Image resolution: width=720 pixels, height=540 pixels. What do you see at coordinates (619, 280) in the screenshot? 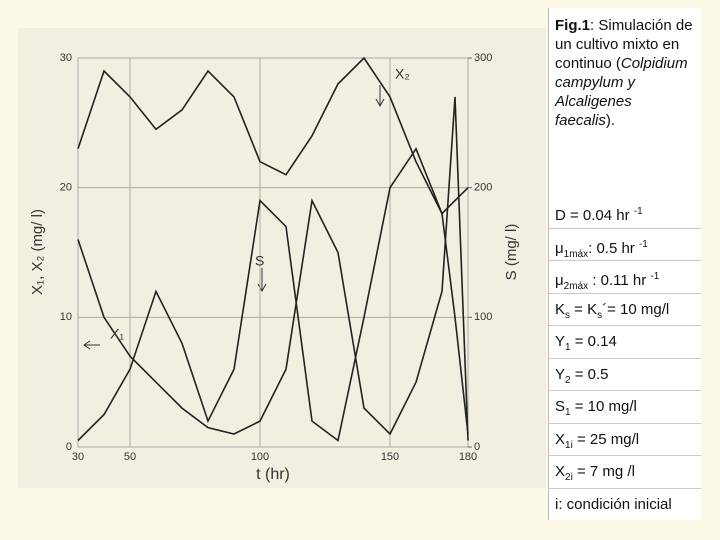
I see `parameter-text: : 0.11 hr` at bounding box center [619, 280].